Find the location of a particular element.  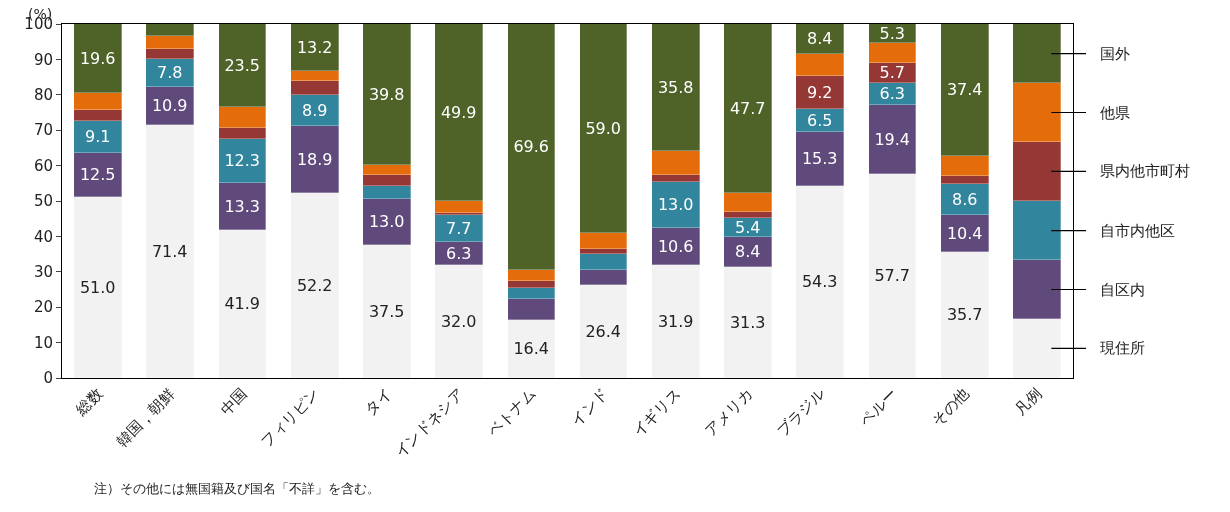

x-tick-label: フィリピン is located at coordinates (290, 417).